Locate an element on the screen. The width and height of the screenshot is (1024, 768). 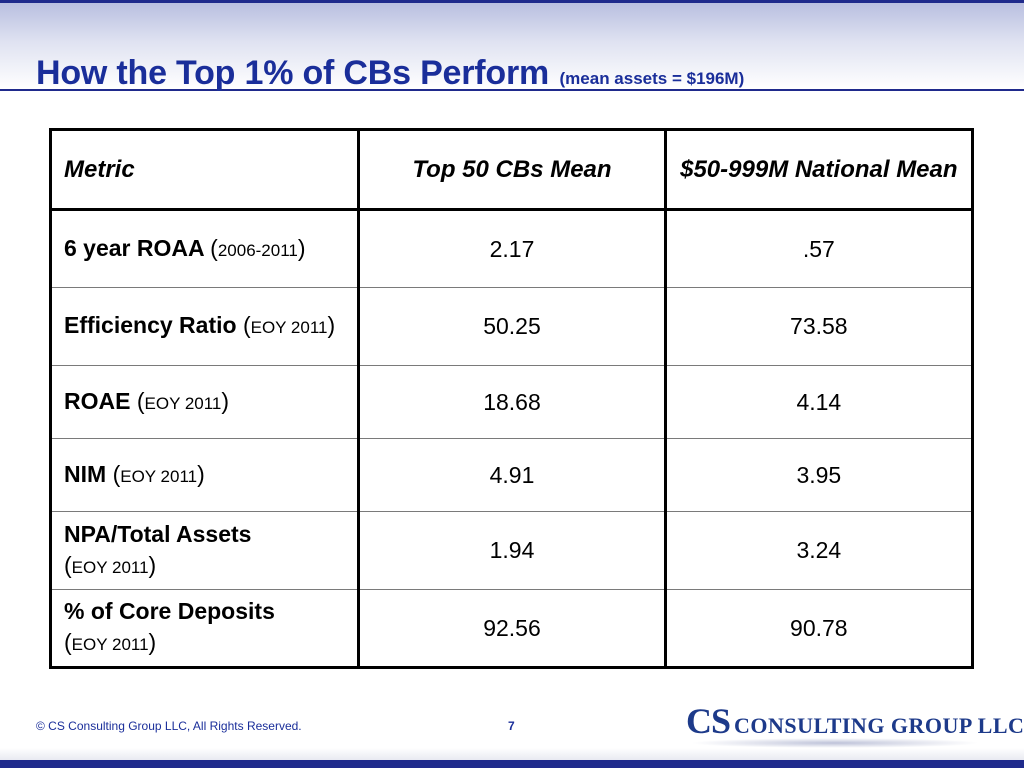
national-value: .57 is located at coordinates (818, 248).